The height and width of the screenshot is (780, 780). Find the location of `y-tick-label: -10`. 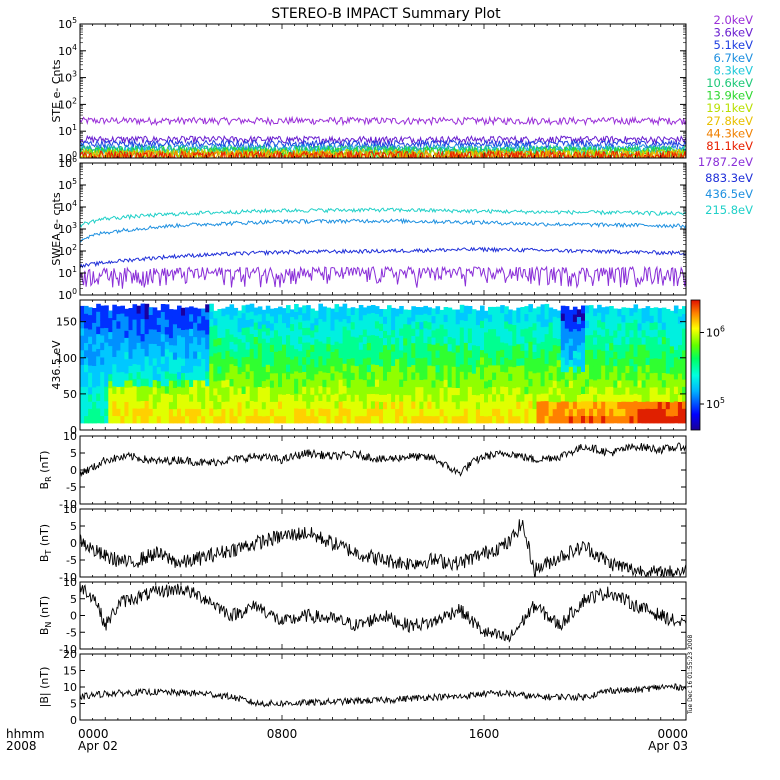

y-tick-label: -10 is located at coordinates (68, 504).